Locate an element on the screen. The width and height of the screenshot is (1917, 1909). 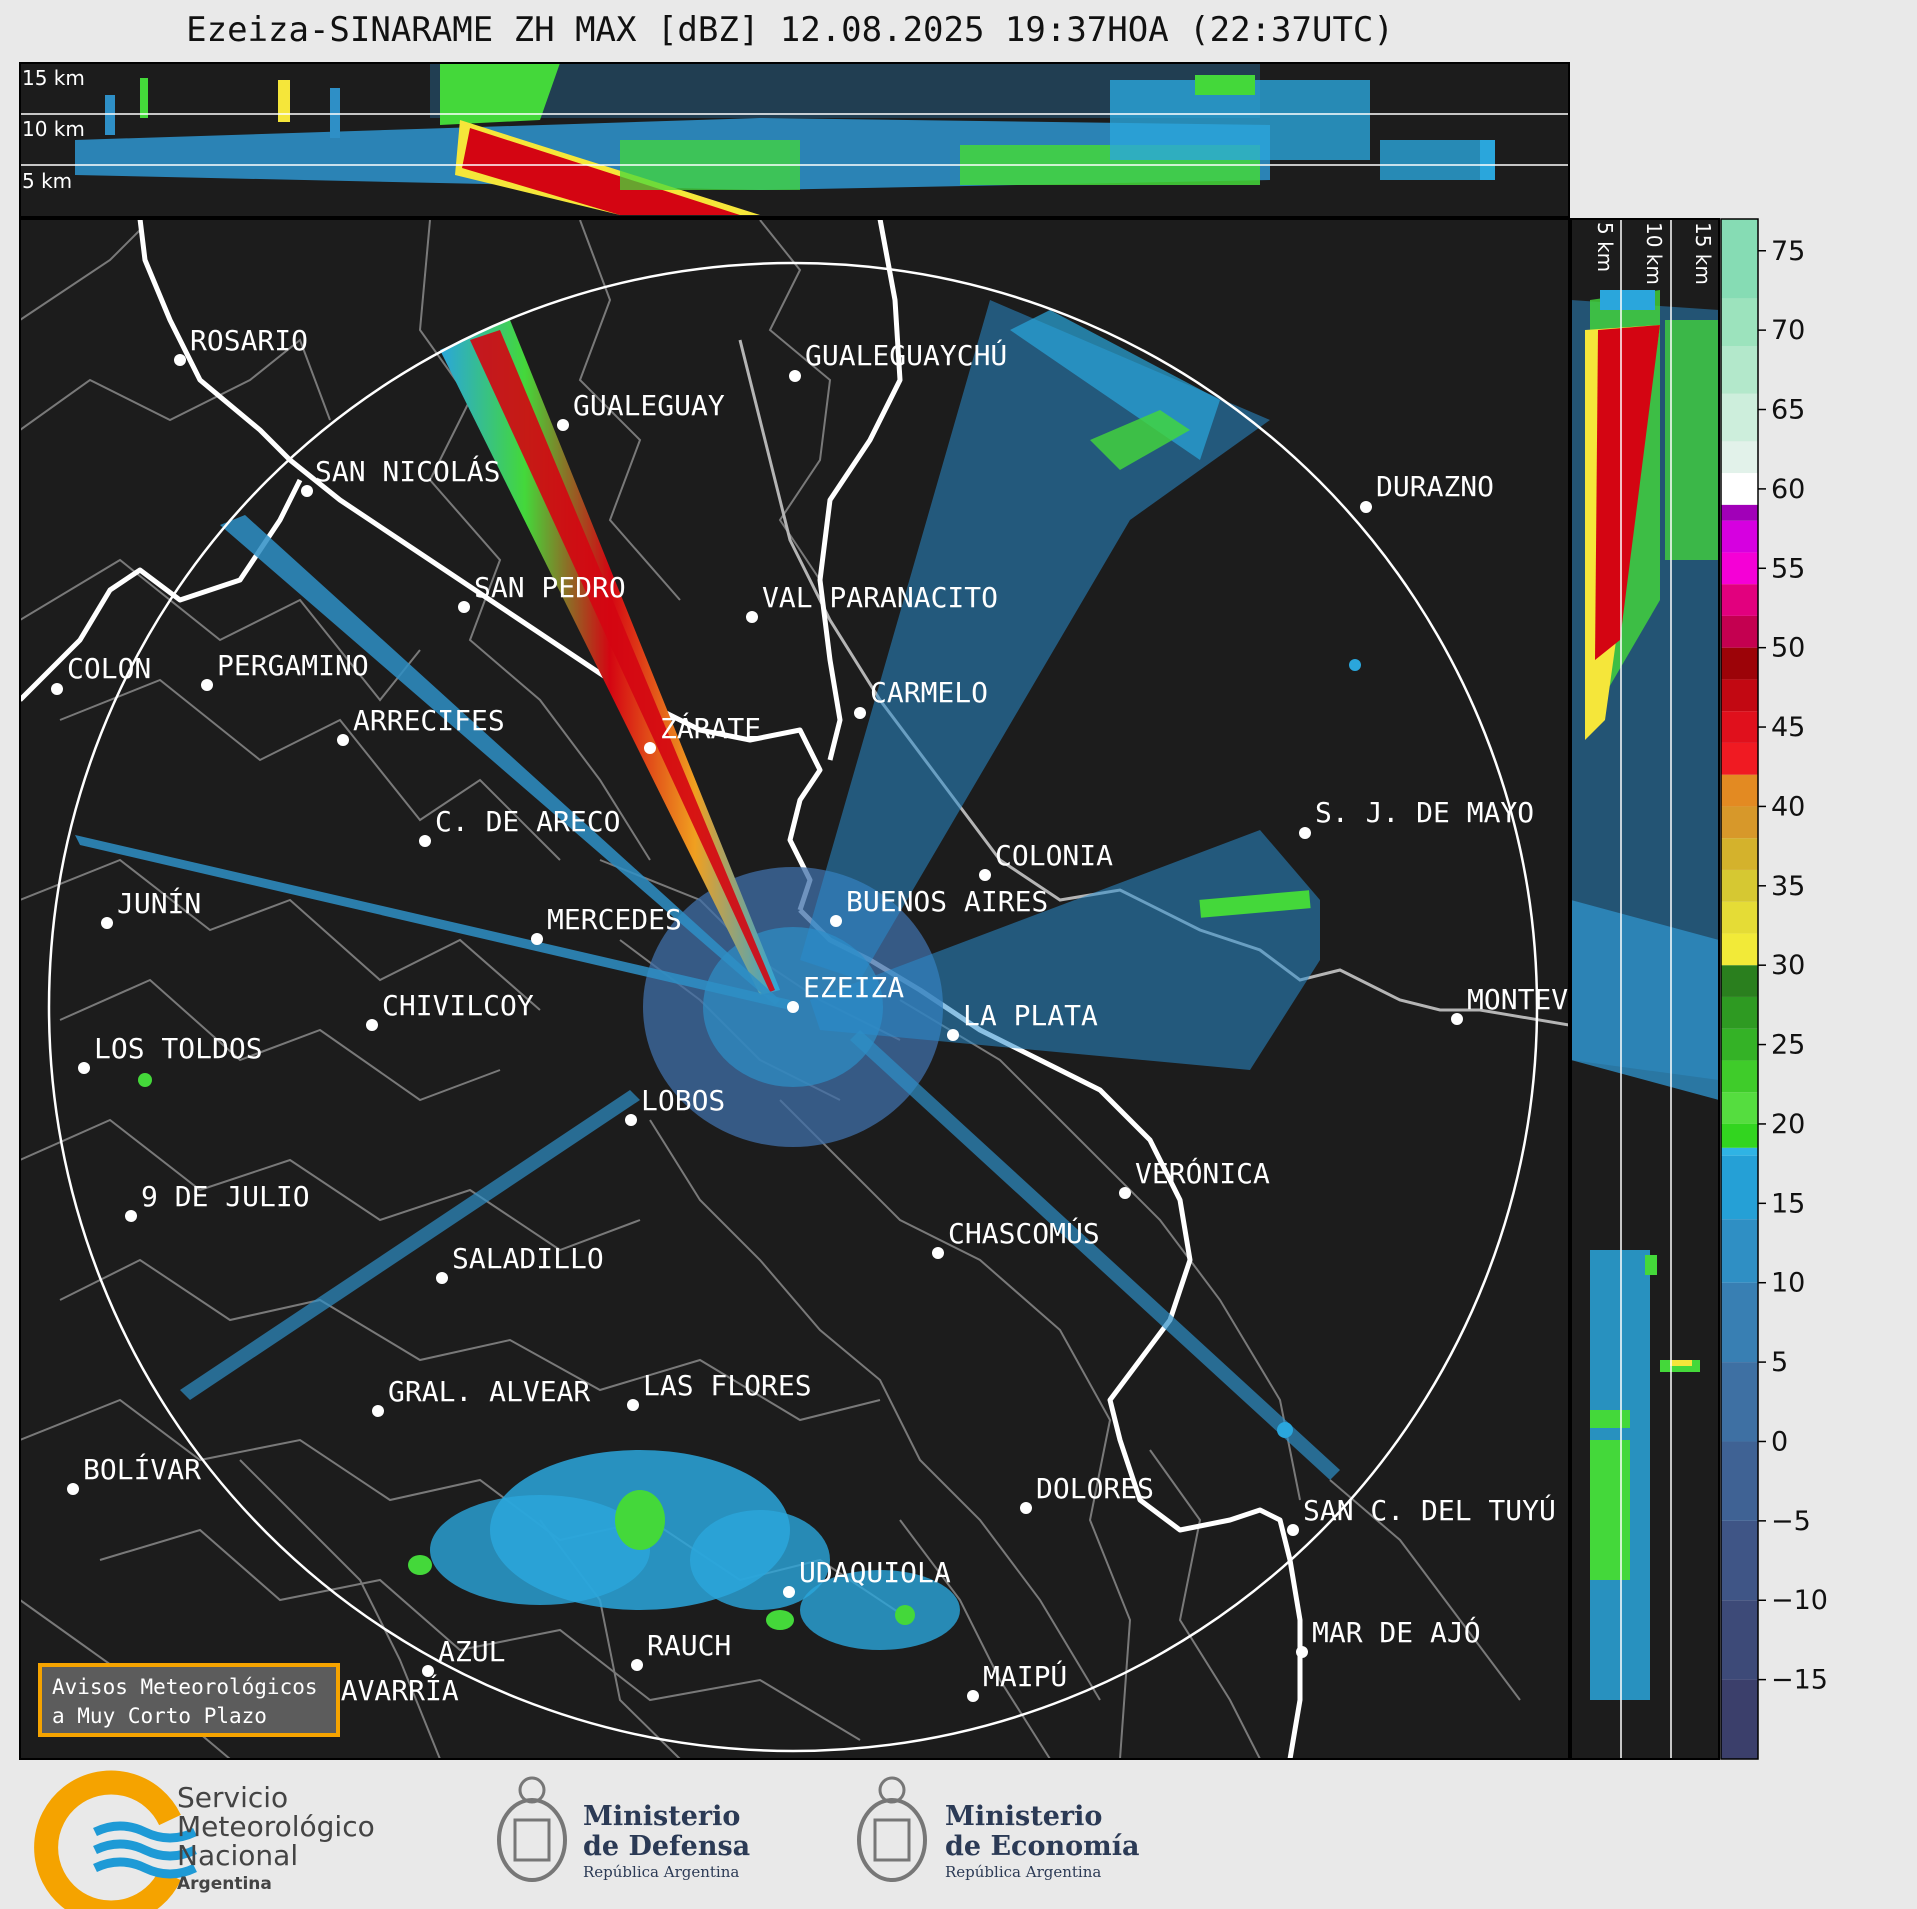
city-marker: AZUL is located at coordinates (463, 1656).